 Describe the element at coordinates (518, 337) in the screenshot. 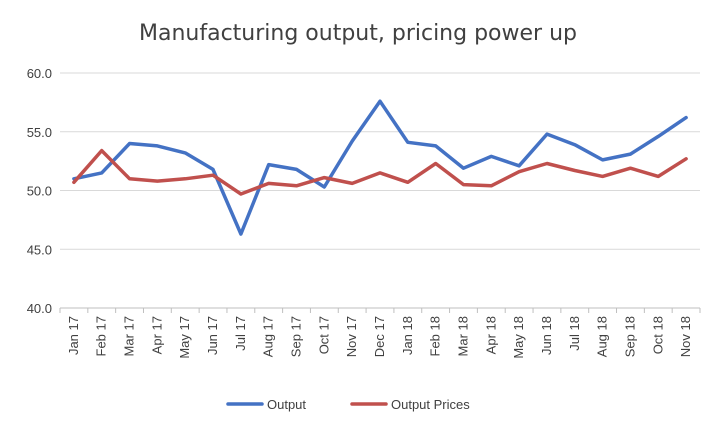

I see `x-tick-label: May 18` at that location.